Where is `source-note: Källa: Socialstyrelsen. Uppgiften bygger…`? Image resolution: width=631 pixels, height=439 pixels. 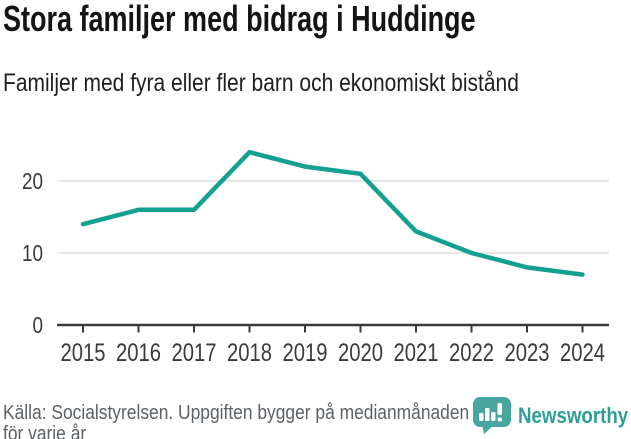 source-note: Källa: Socialstyrelsen. Uppgiften bygger… is located at coordinates (236, 421).